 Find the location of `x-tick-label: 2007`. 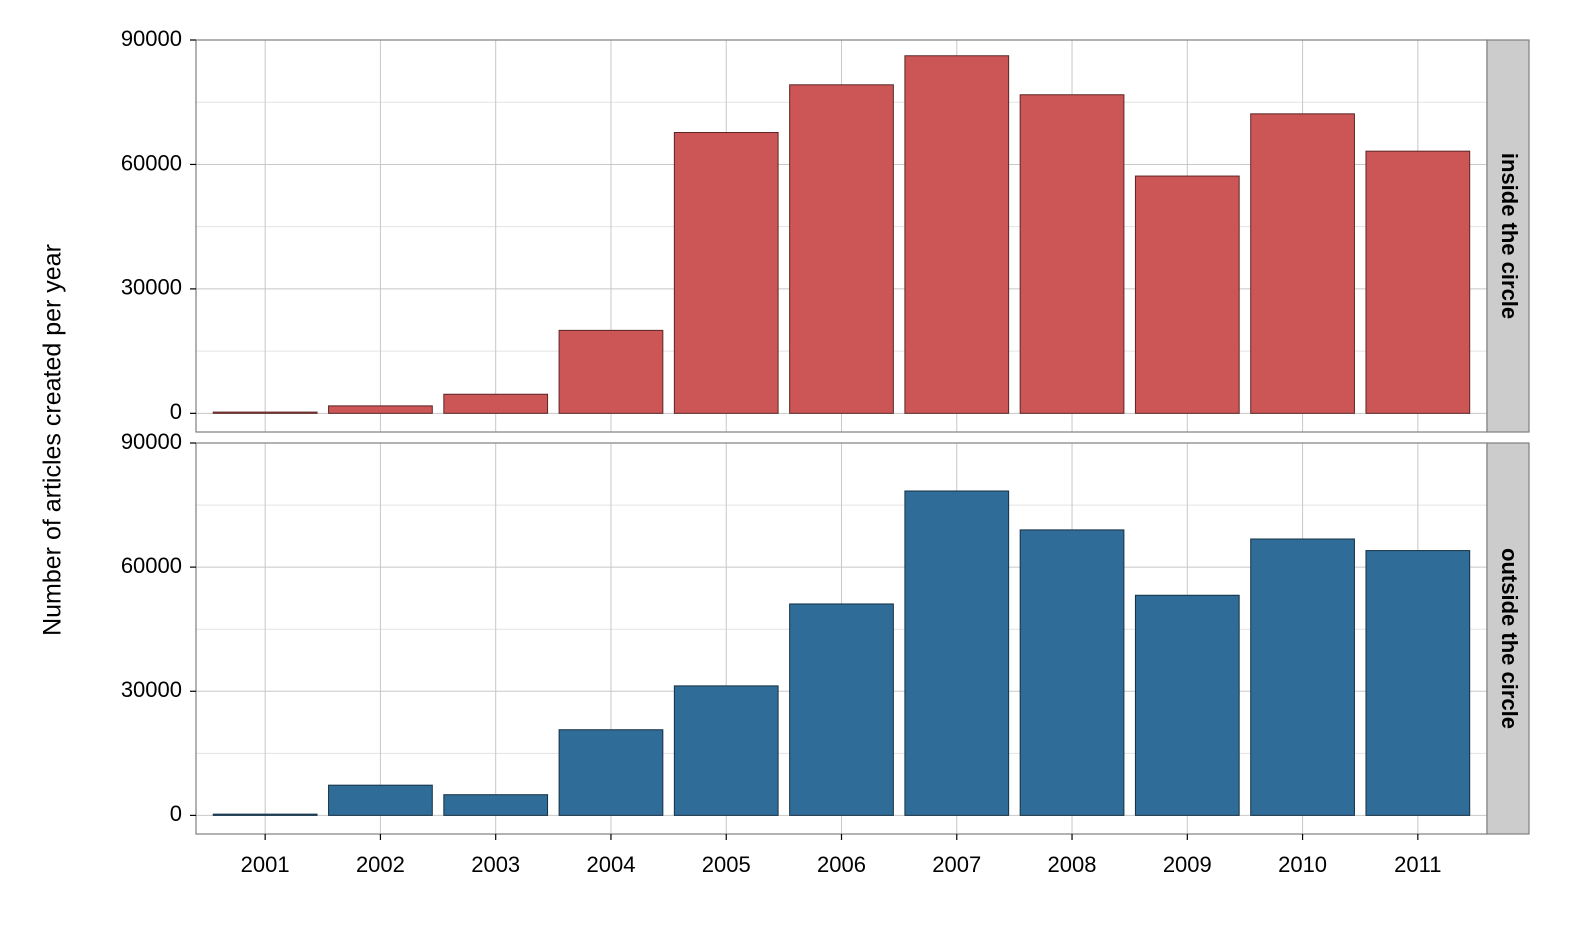

x-tick-label: 2007 is located at coordinates (956, 864).